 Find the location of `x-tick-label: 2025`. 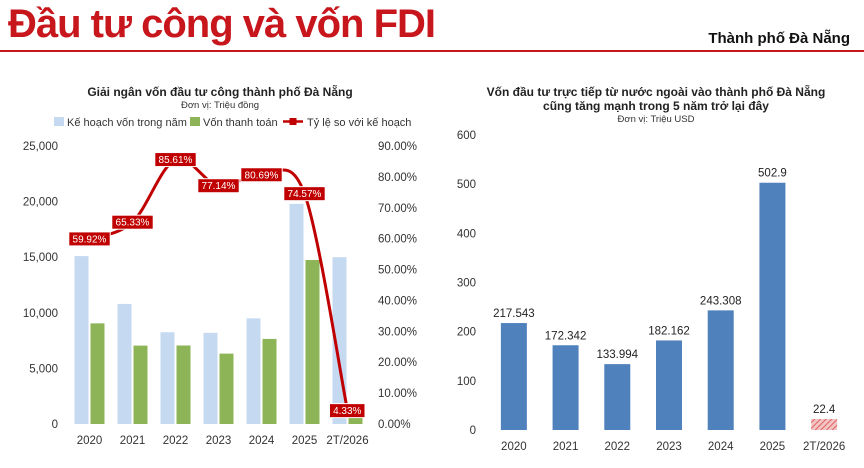

x-tick-label: 2025 is located at coordinates (305, 441).